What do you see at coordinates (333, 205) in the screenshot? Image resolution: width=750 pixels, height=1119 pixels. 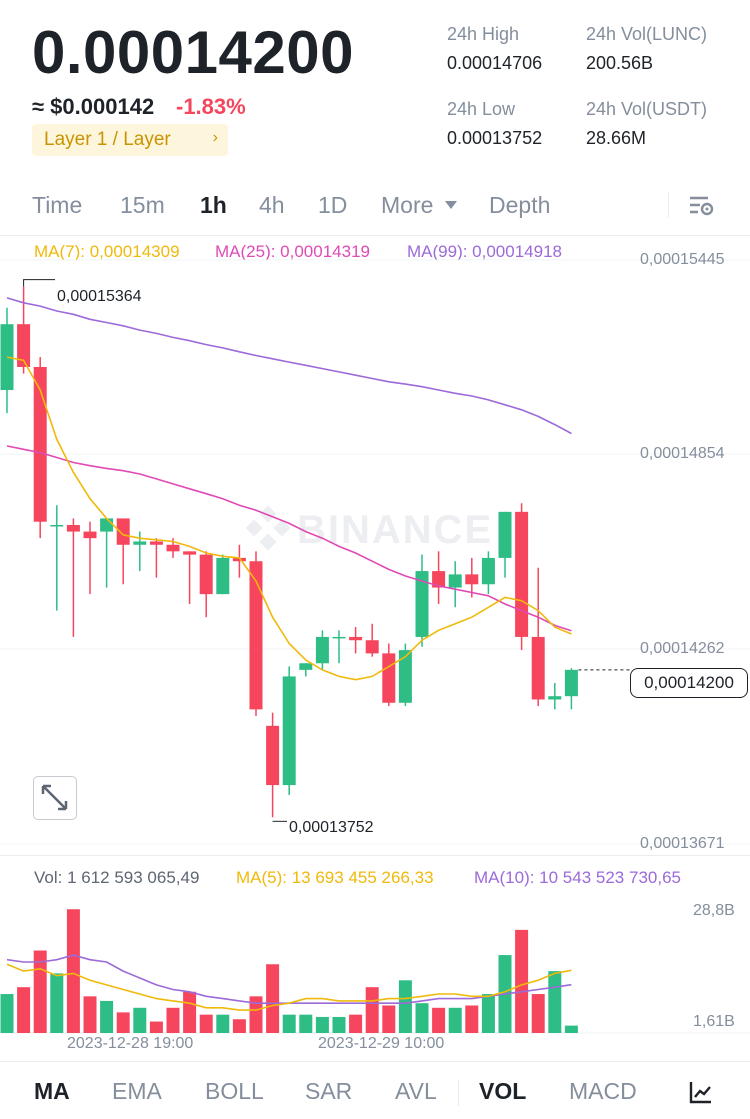 I see `tab-1d: 1D` at bounding box center [333, 205].